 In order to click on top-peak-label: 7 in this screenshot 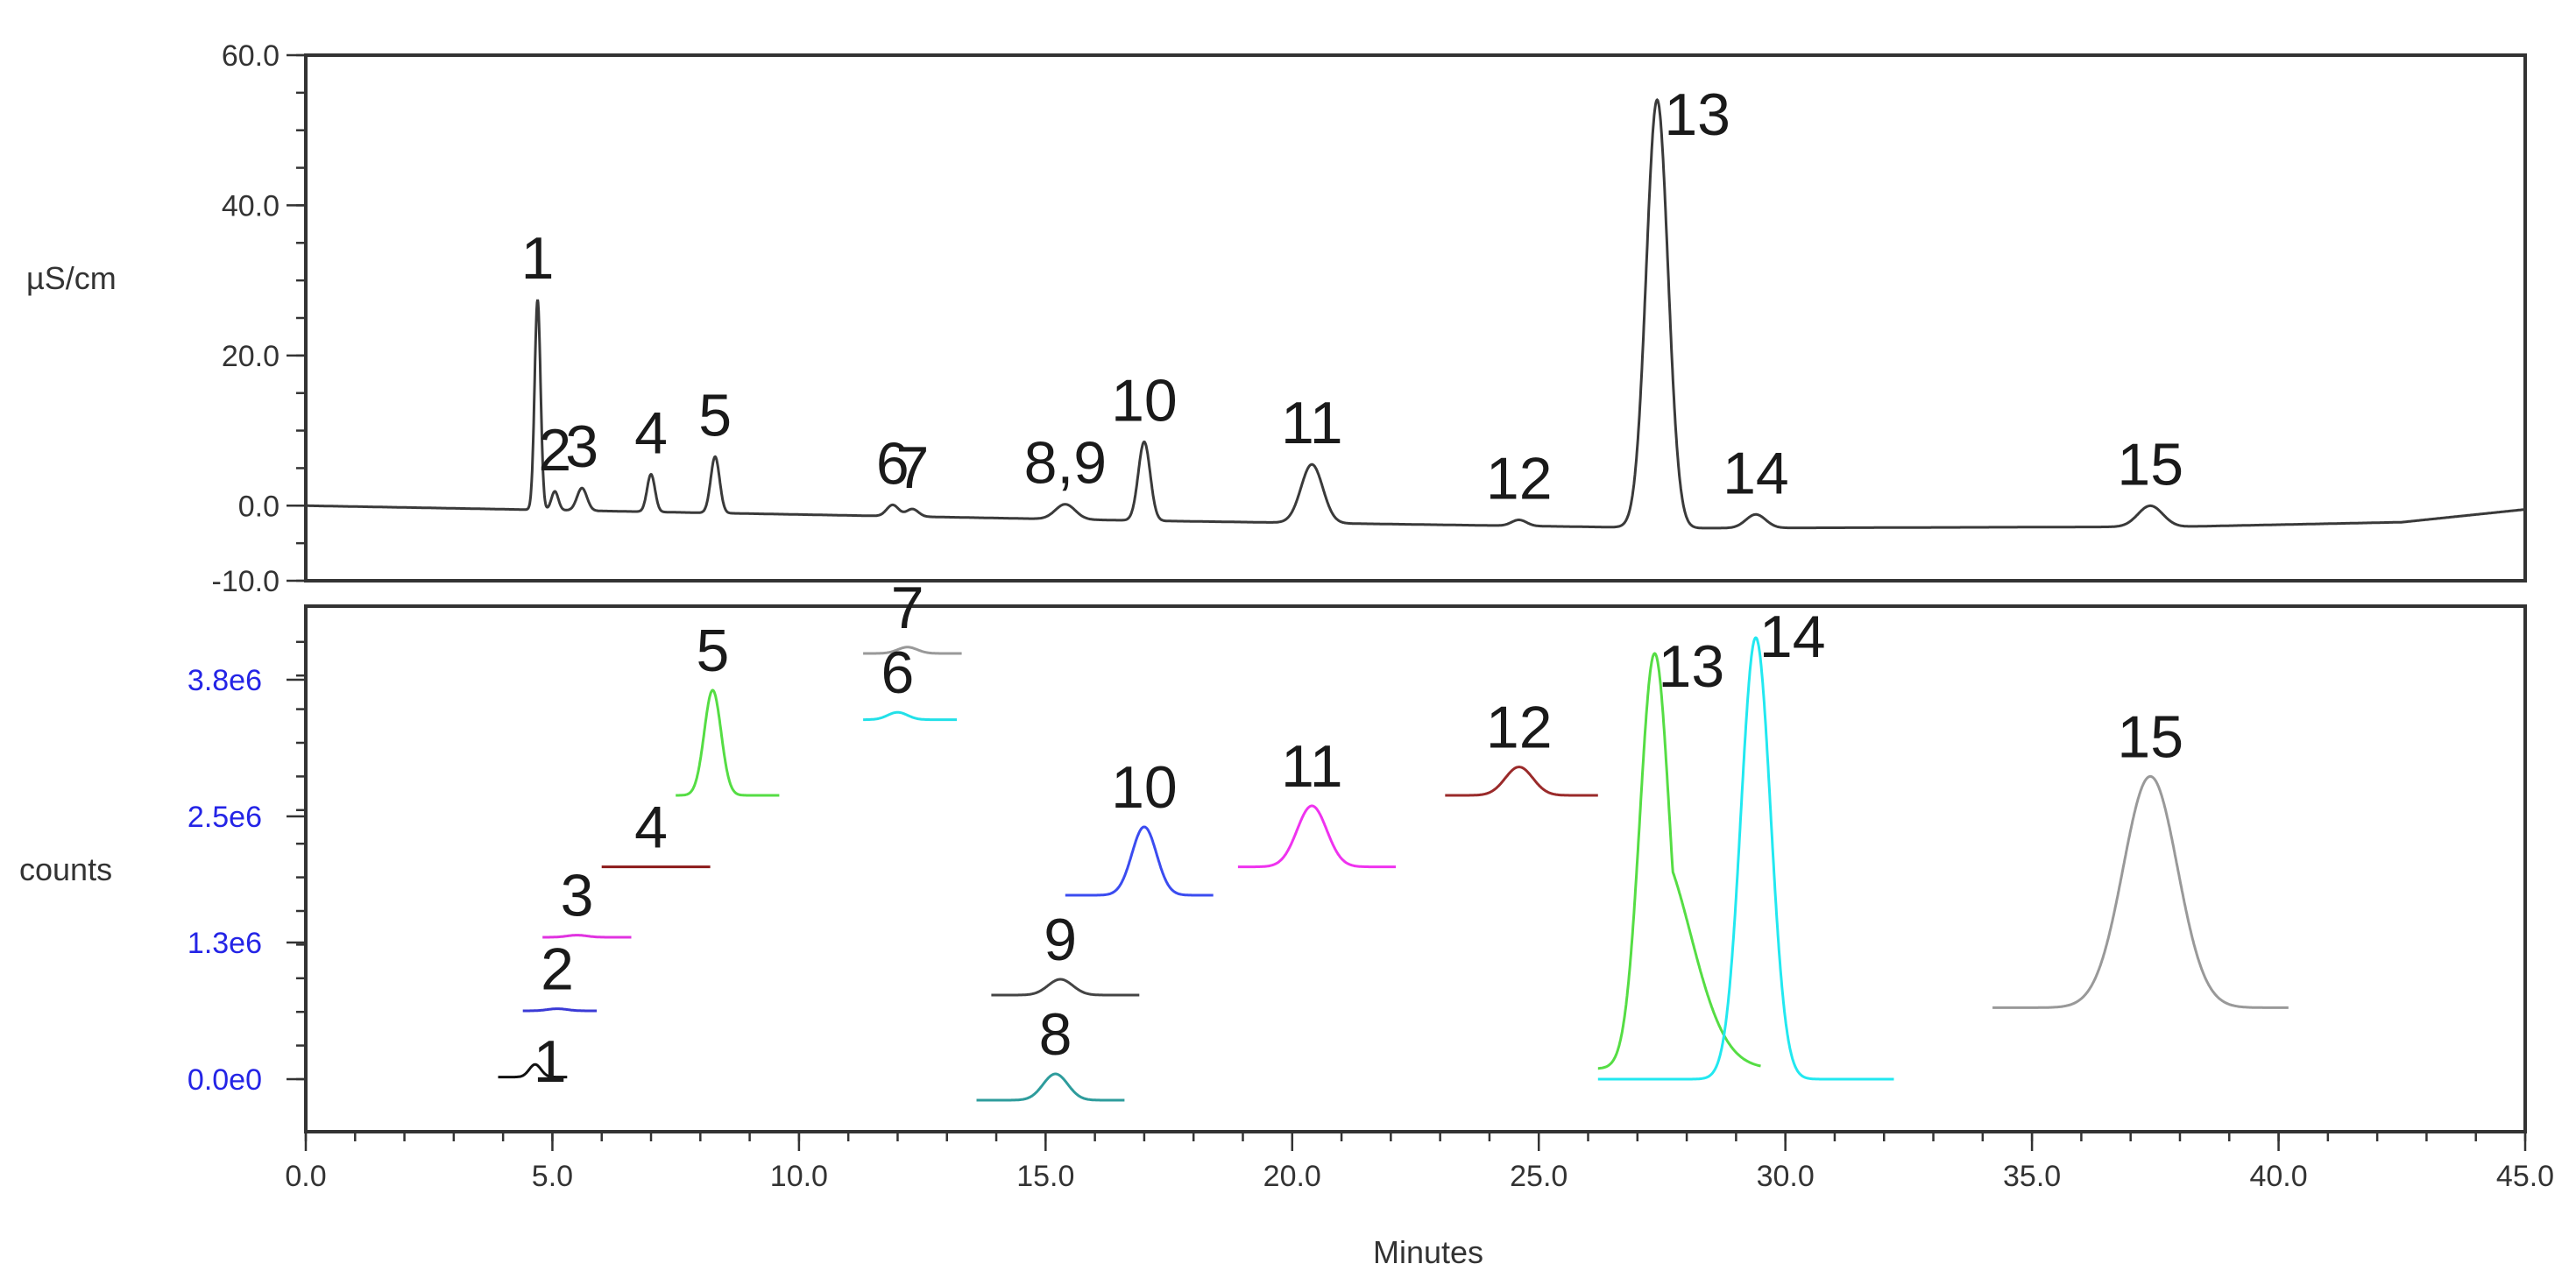, I will do `click(912, 467)`.